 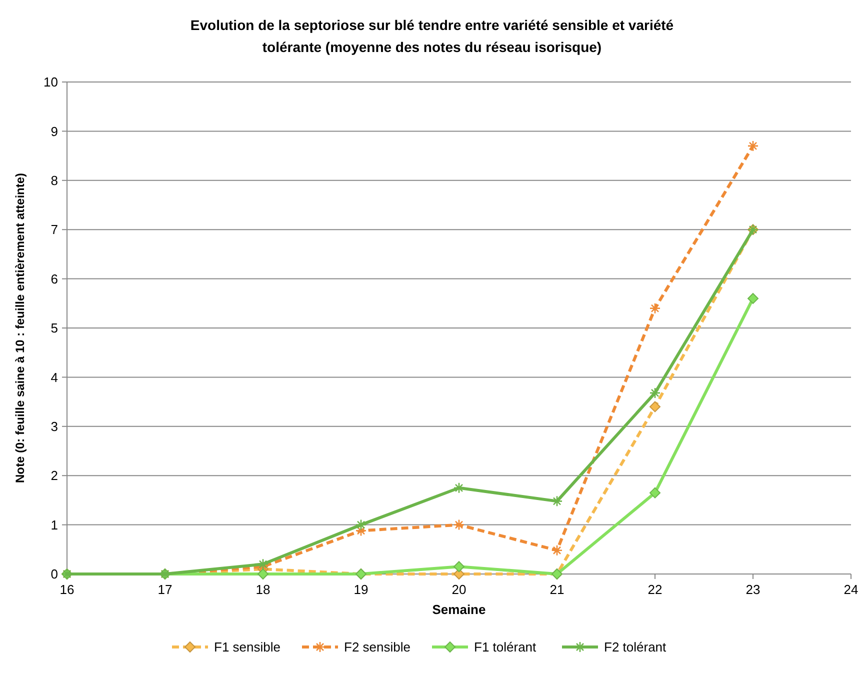 What do you see at coordinates (851, 589) in the screenshot?
I see `x-tick-label: 24` at bounding box center [851, 589].